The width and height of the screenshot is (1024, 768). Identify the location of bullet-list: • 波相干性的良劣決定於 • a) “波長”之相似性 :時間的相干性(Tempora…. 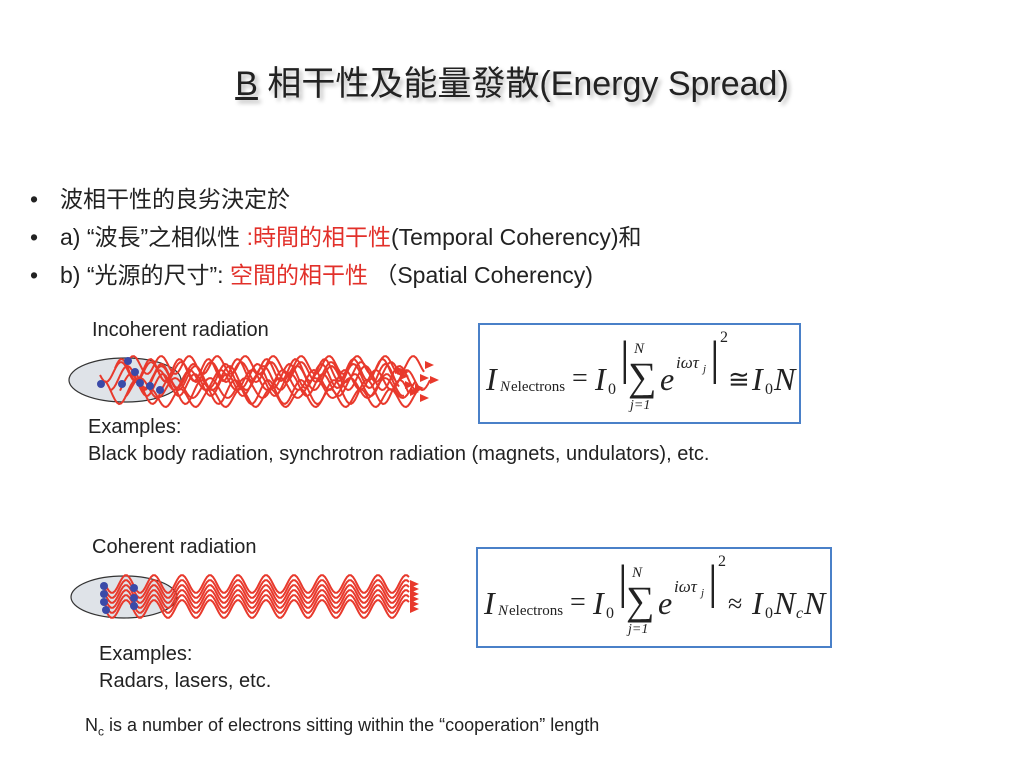
(335, 237).